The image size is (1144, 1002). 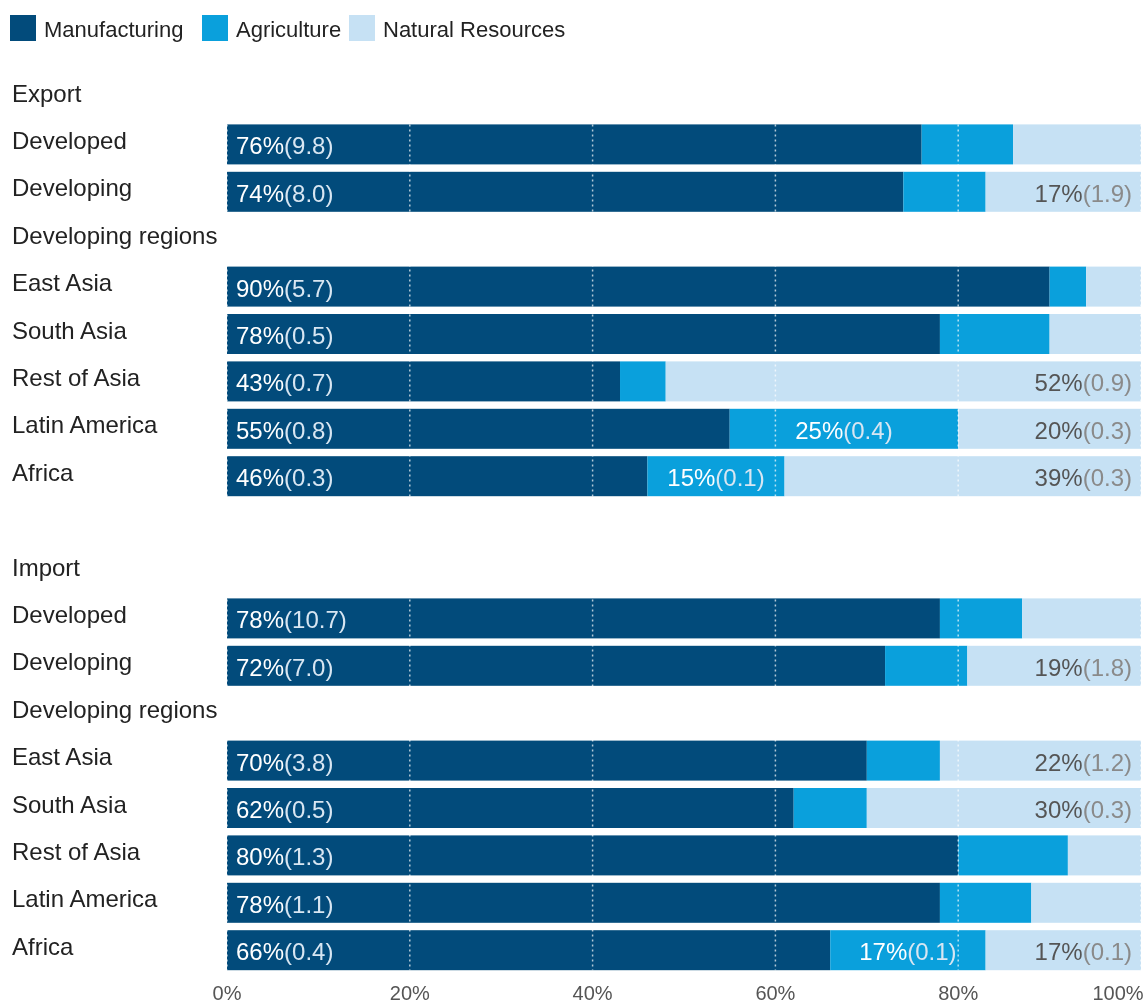 What do you see at coordinates (1083, 809) in the screenshot?
I see `data-label: 30%(0.3)` at bounding box center [1083, 809].